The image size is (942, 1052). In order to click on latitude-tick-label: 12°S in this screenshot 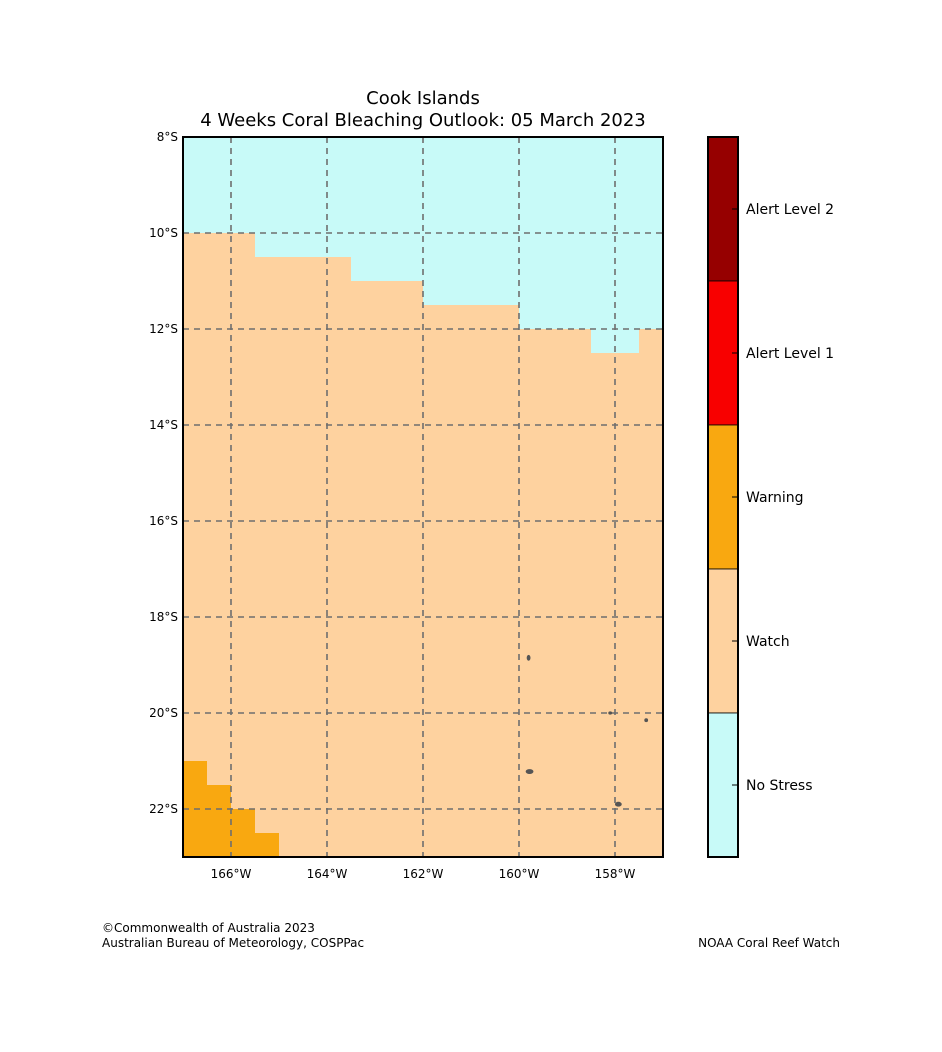, I will do `click(163, 329)`.